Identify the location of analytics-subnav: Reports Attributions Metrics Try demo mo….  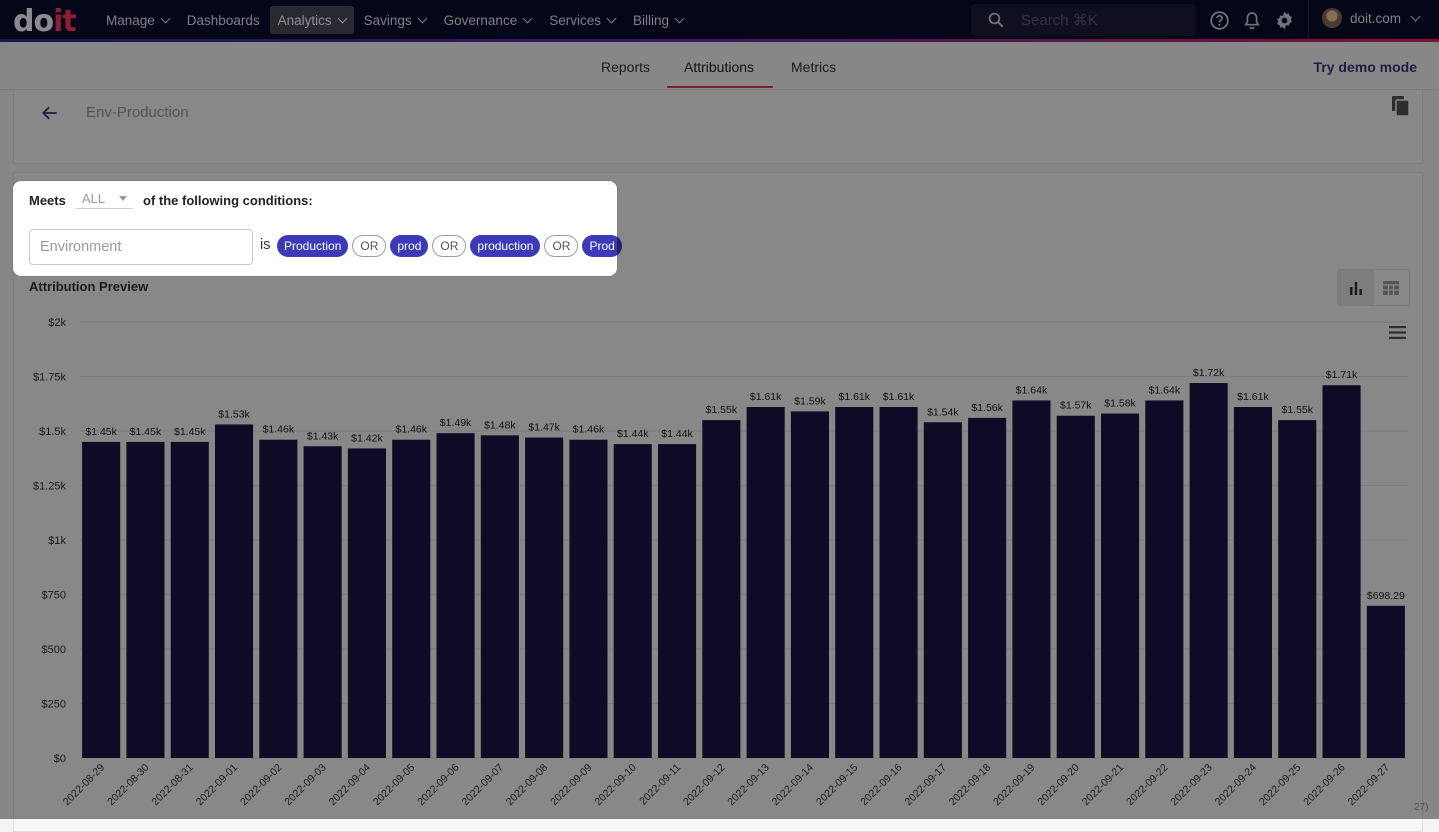
(719, 67).